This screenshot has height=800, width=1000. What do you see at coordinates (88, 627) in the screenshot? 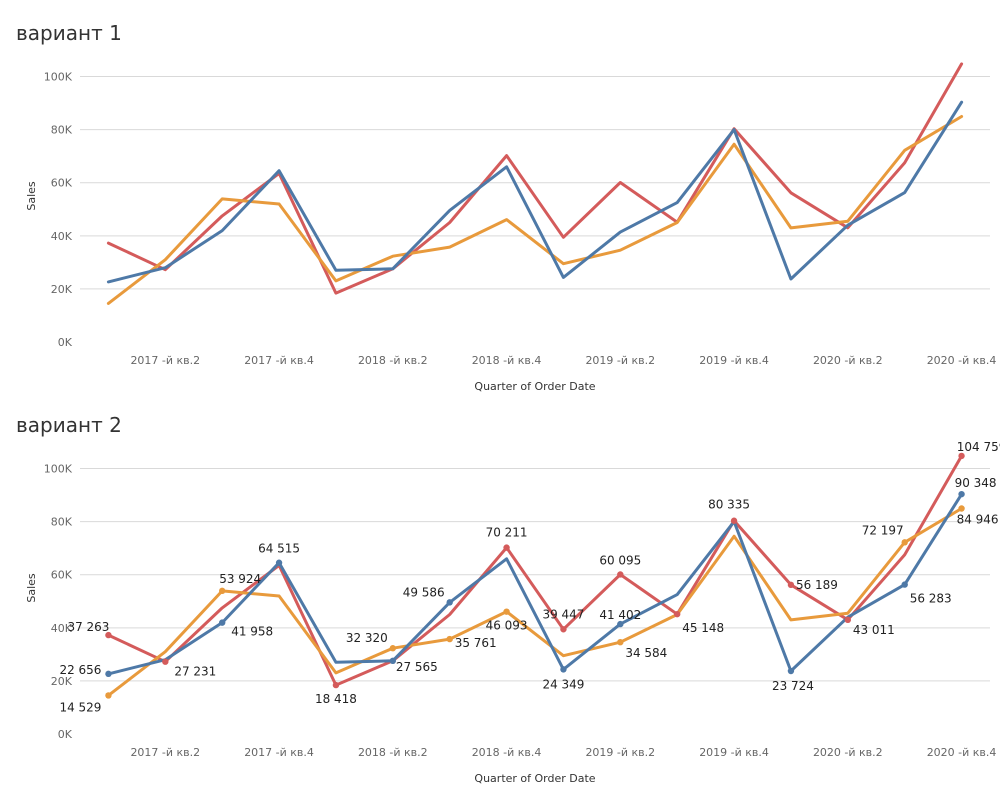
I see `data-label: 37 263` at bounding box center [88, 627].